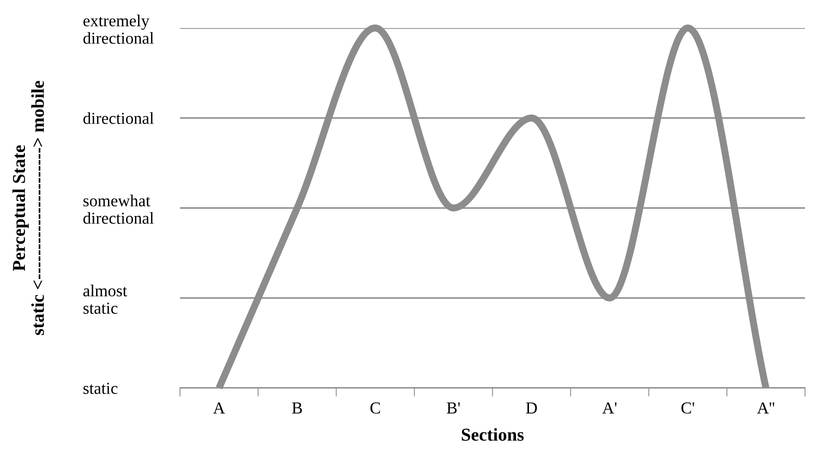 The height and width of the screenshot is (455, 813). Describe the element at coordinates (118, 209) in the screenshot. I see `category-label: somewhat directional` at that location.